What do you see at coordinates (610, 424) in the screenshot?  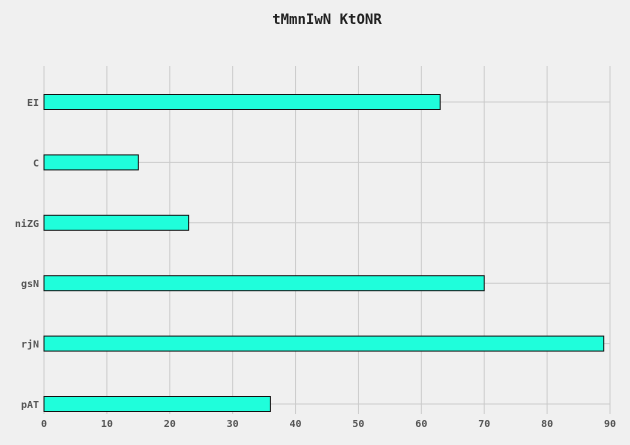 I see `x-tick-label: 90` at bounding box center [610, 424].